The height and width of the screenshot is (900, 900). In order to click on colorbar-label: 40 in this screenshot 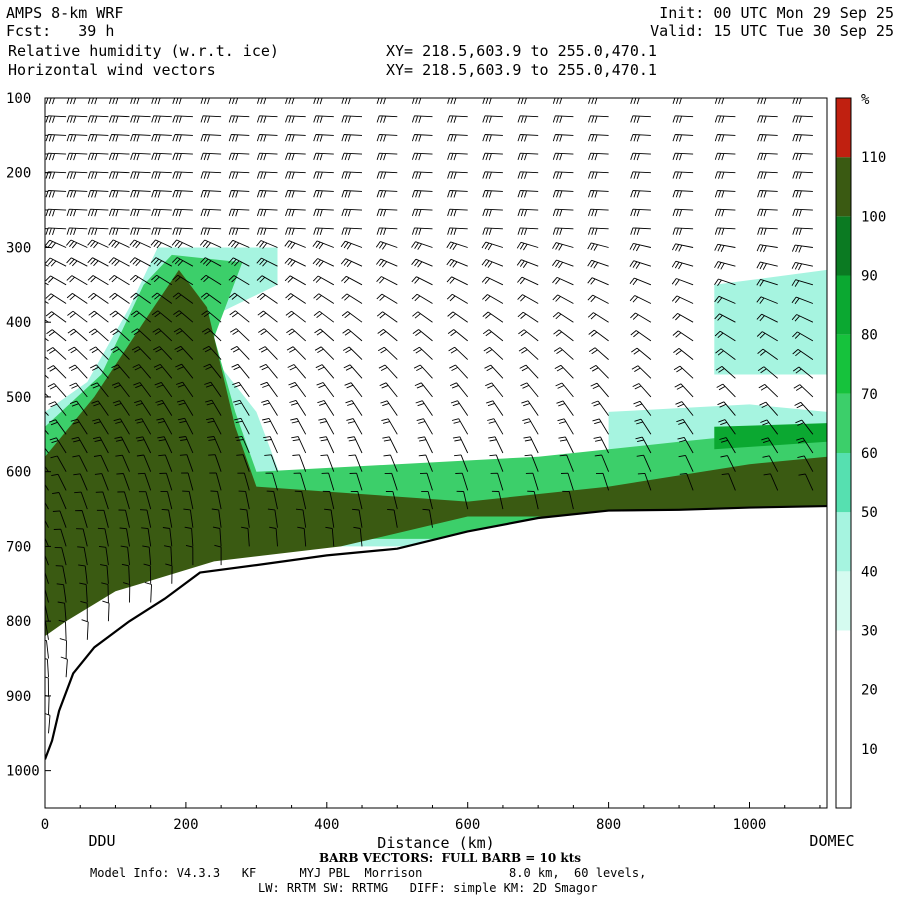, I will do `click(869, 572)`.